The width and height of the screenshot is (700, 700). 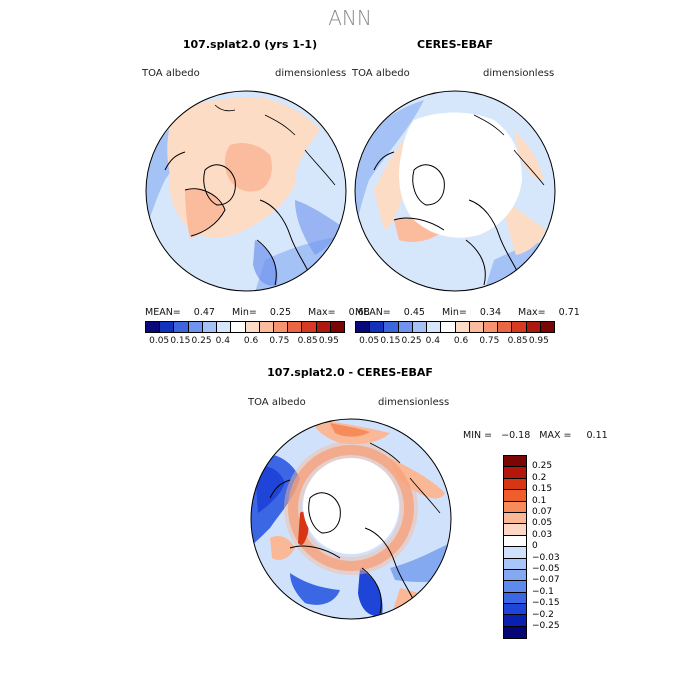 What do you see at coordinates (311, 73) in the screenshot?
I see `panel-1-units-label: dimensionless` at bounding box center [311, 73].